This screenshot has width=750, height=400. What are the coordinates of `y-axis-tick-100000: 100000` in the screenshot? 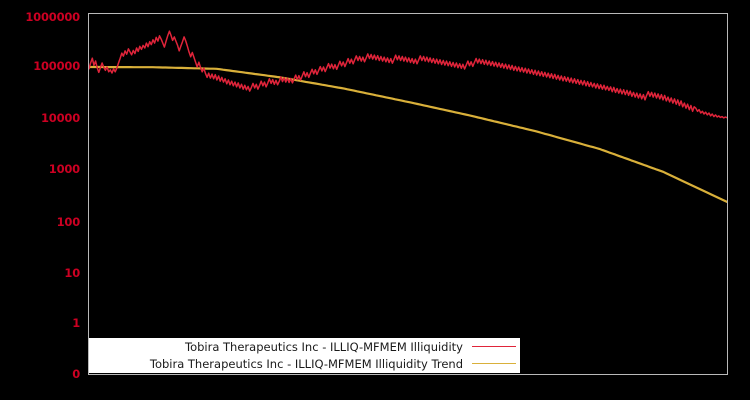 It's located at (56, 66).